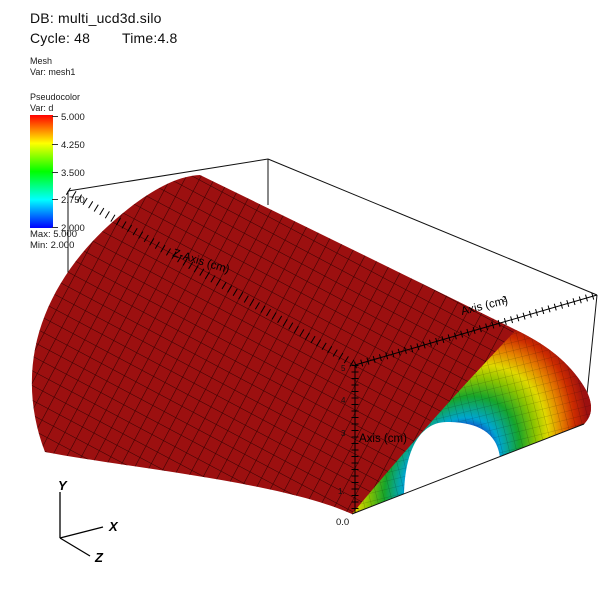  Describe the element at coordinates (42, 108) in the screenshot. I see `pseudocolor-legend-var: Var: d` at that location.